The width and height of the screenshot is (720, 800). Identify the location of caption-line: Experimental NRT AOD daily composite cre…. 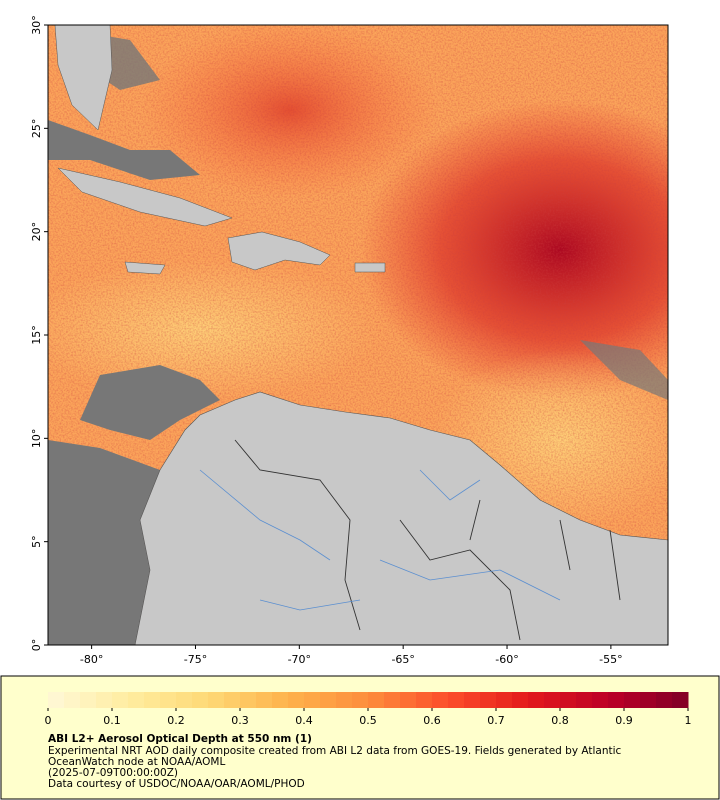
(335, 751).